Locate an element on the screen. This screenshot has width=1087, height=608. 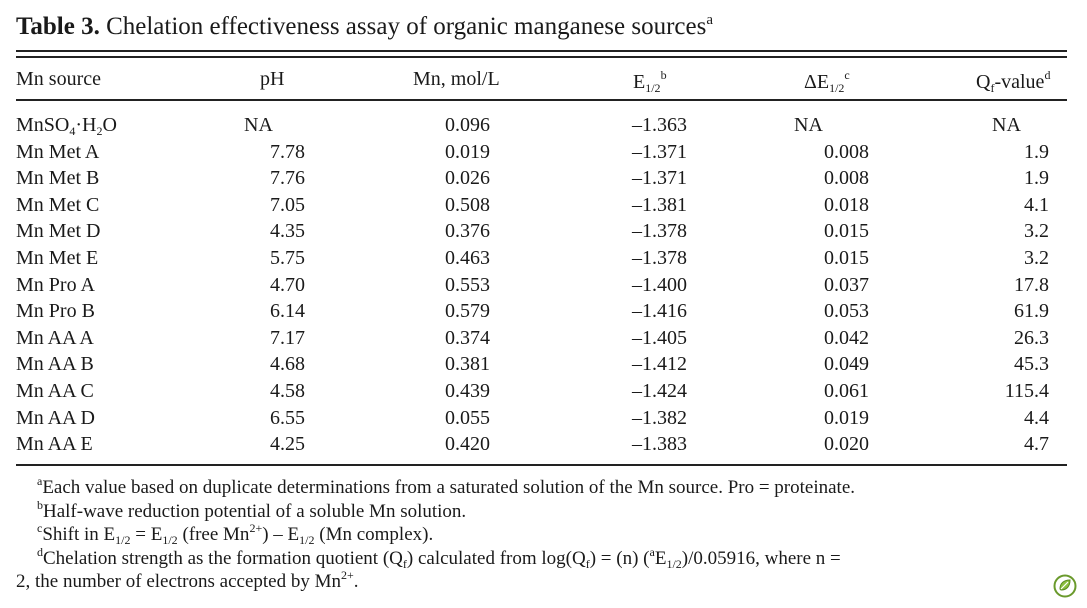
cell-mn-mol: 0.376 is located at coordinates (467, 231).